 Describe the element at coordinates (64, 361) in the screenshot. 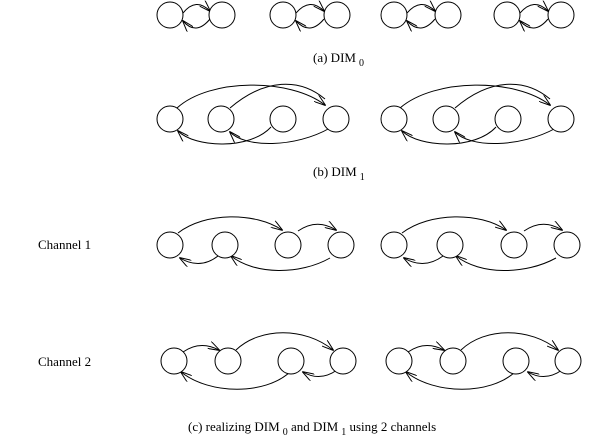

I see `channel-2-label: Channel 2` at that location.